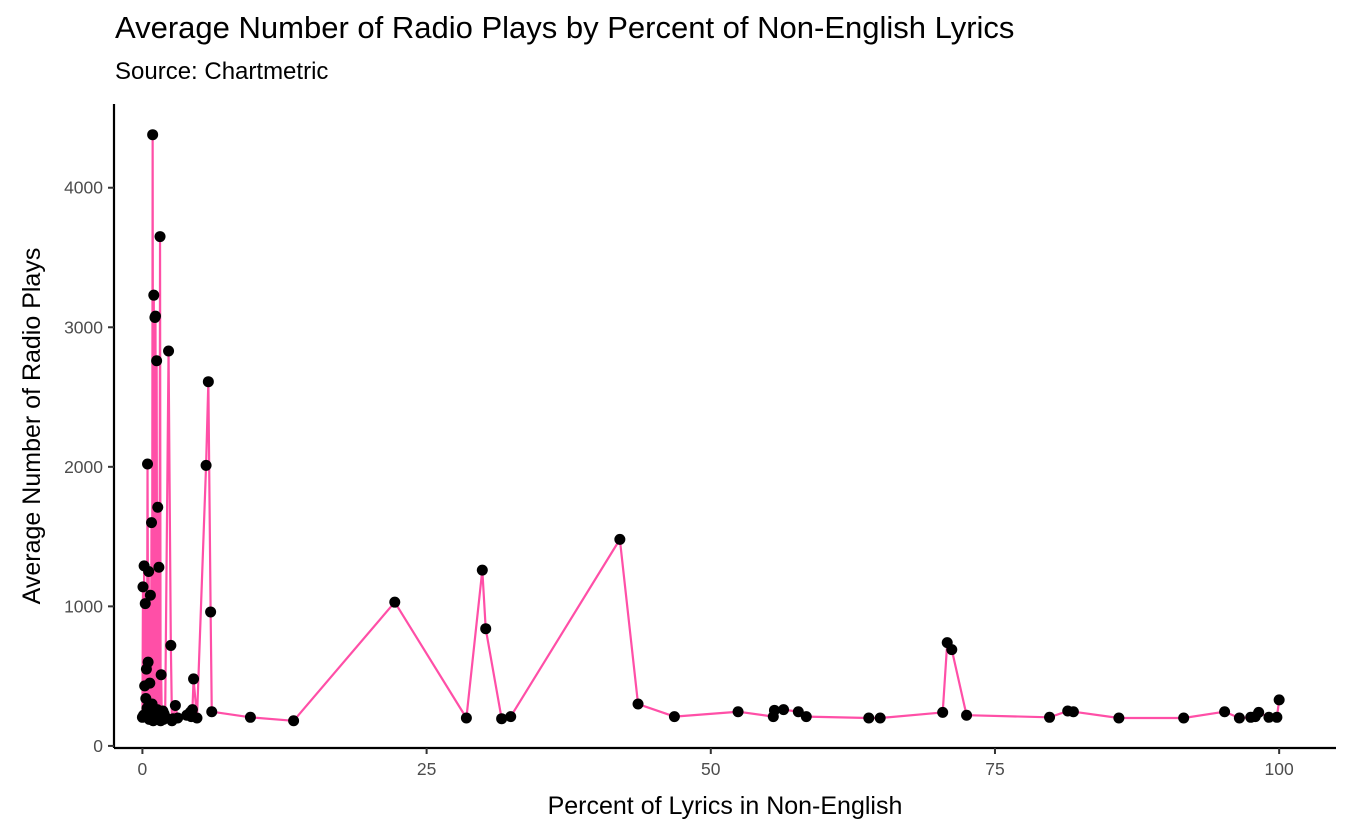 The image size is (1352, 835). I want to click on y-tick-label: 1000, so click(83, 606).